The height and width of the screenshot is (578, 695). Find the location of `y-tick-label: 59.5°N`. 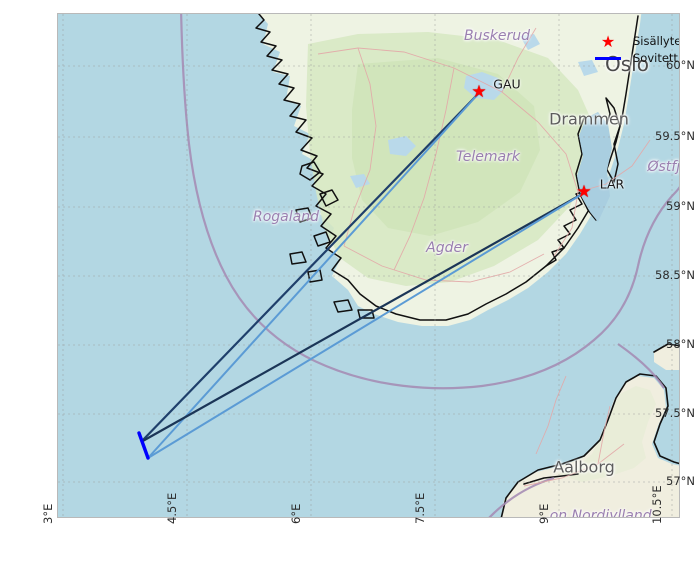

y-tick-label: 59.5°N is located at coordinates (675, 136).